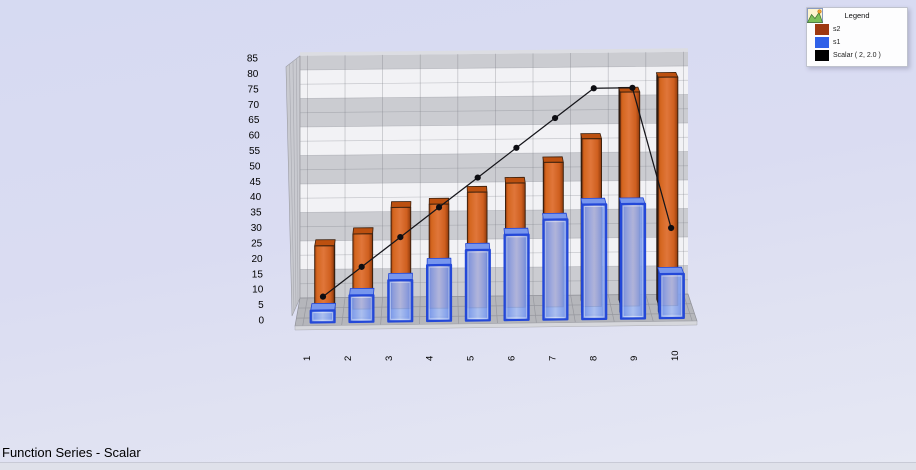  Describe the element at coordinates (253, 74) in the screenshot. I see `svg-text: 80` at that location.